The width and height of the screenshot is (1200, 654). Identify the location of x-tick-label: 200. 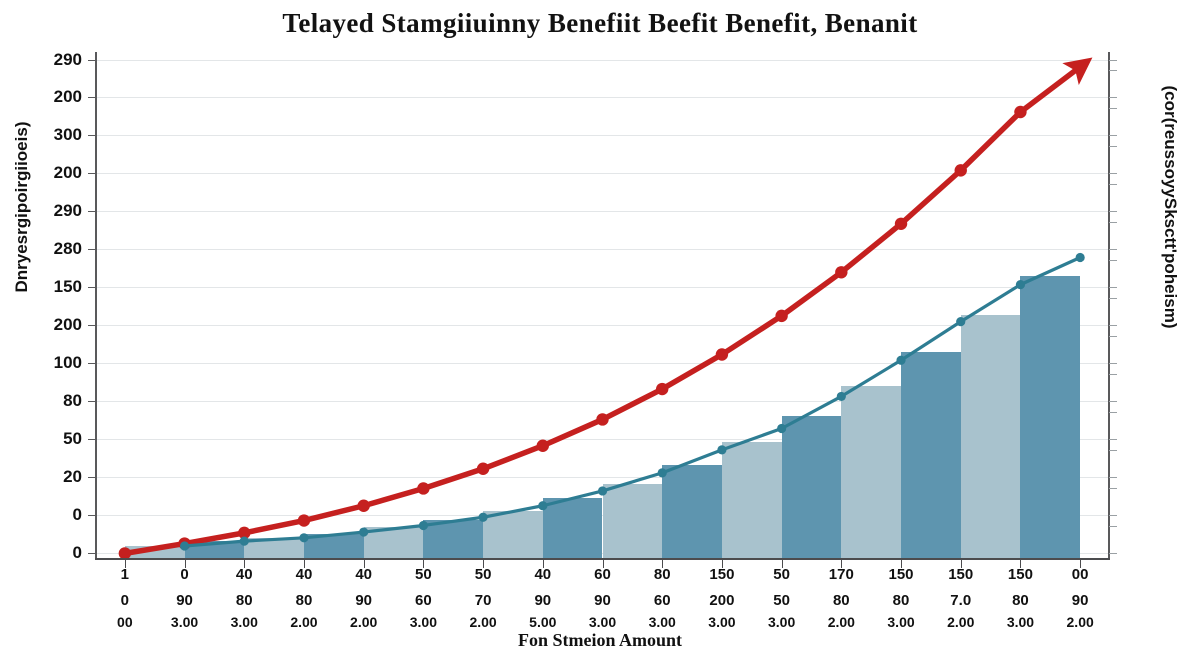
(722, 600).